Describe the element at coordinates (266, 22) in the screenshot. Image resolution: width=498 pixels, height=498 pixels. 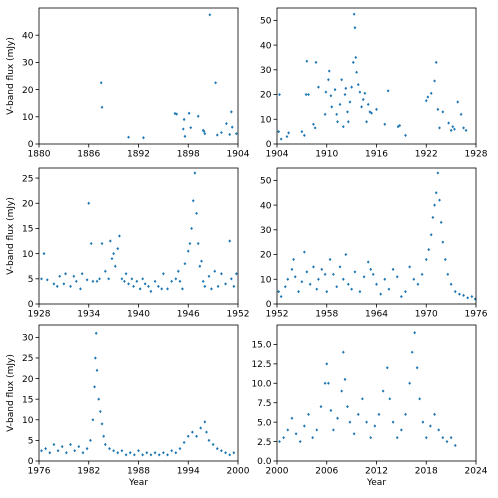
I see `y-tick-label: 50` at that location.